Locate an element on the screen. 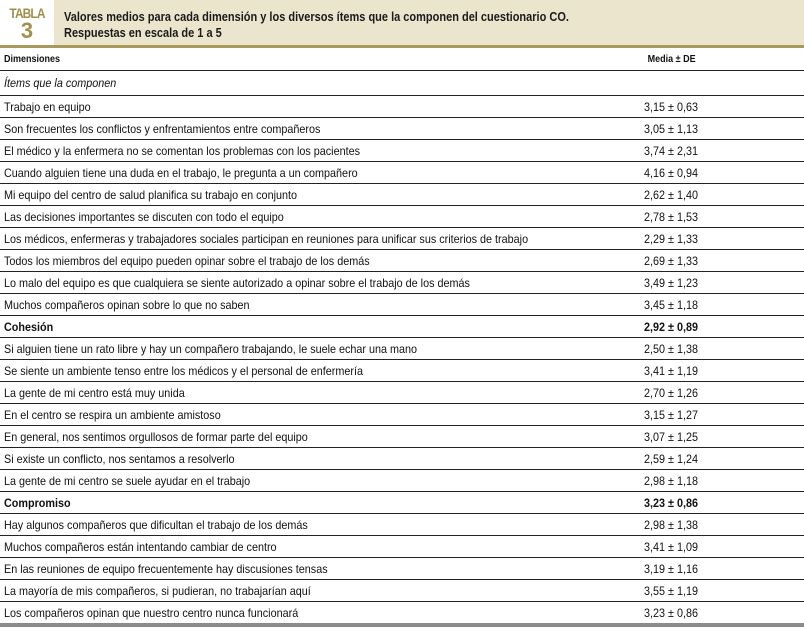 Image resolution: width=804 pixels, height=636 pixels. dimension-row: Compromiso 3,23 ± 0,86 is located at coordinates (402, 502).